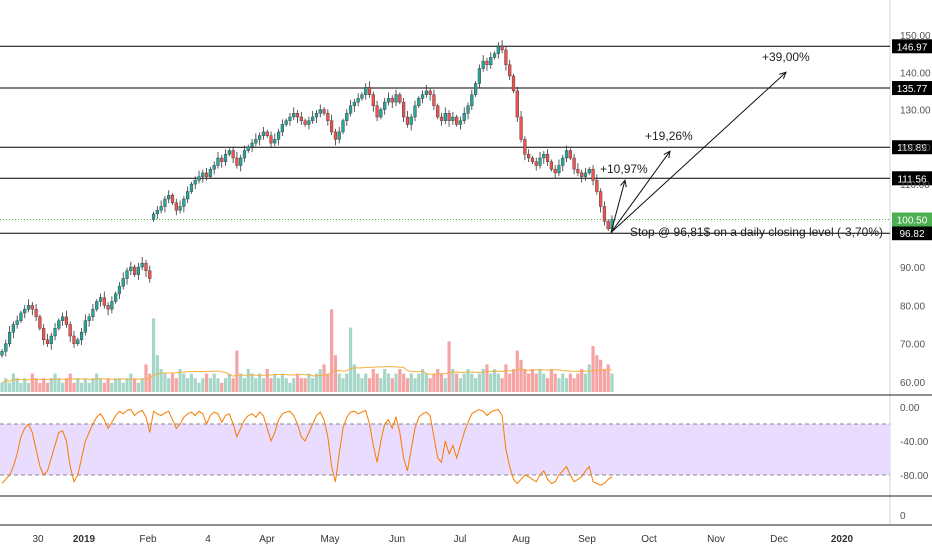  What do you see at coordinates (912, 268) in the screenshot?
I see `price-tick-label: 90.00` at bounding box center [912, 268].